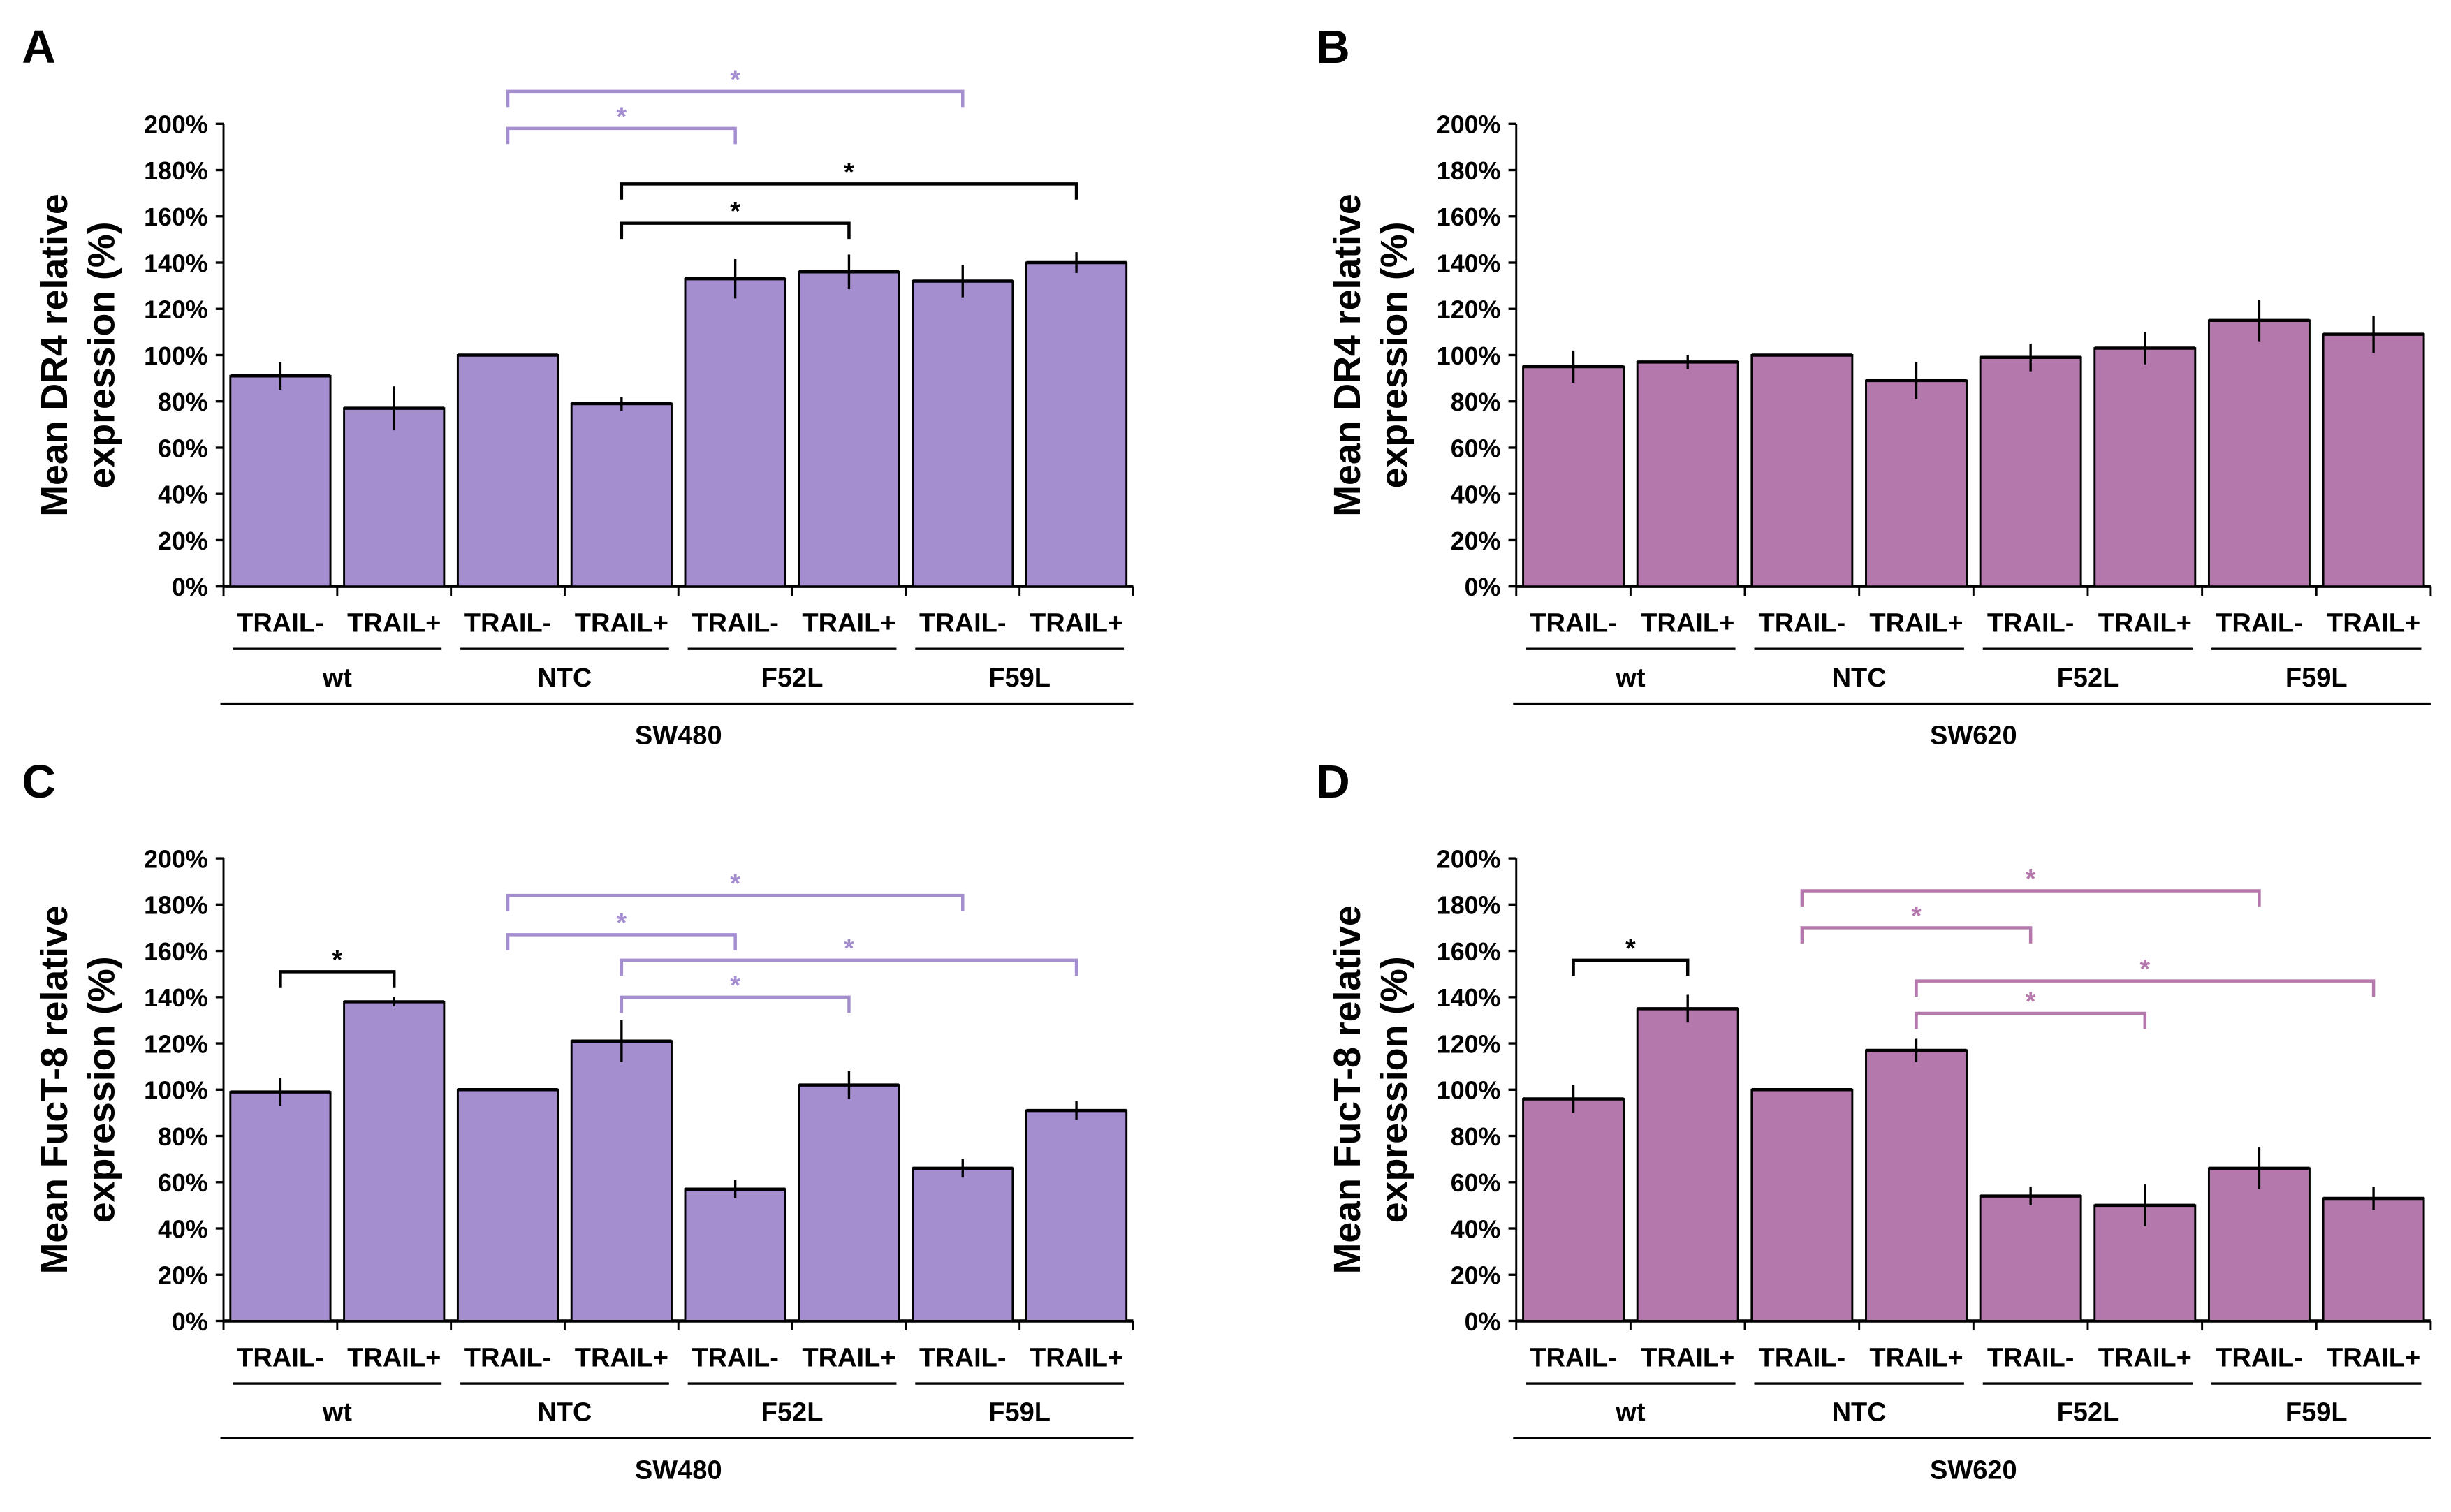 This screenshot has width=2451, height=1512. What do you see at coordinates (1974, 736) in the screenshot?
I see `cell-line-label: SW620` at bounding box center [1974, 736].